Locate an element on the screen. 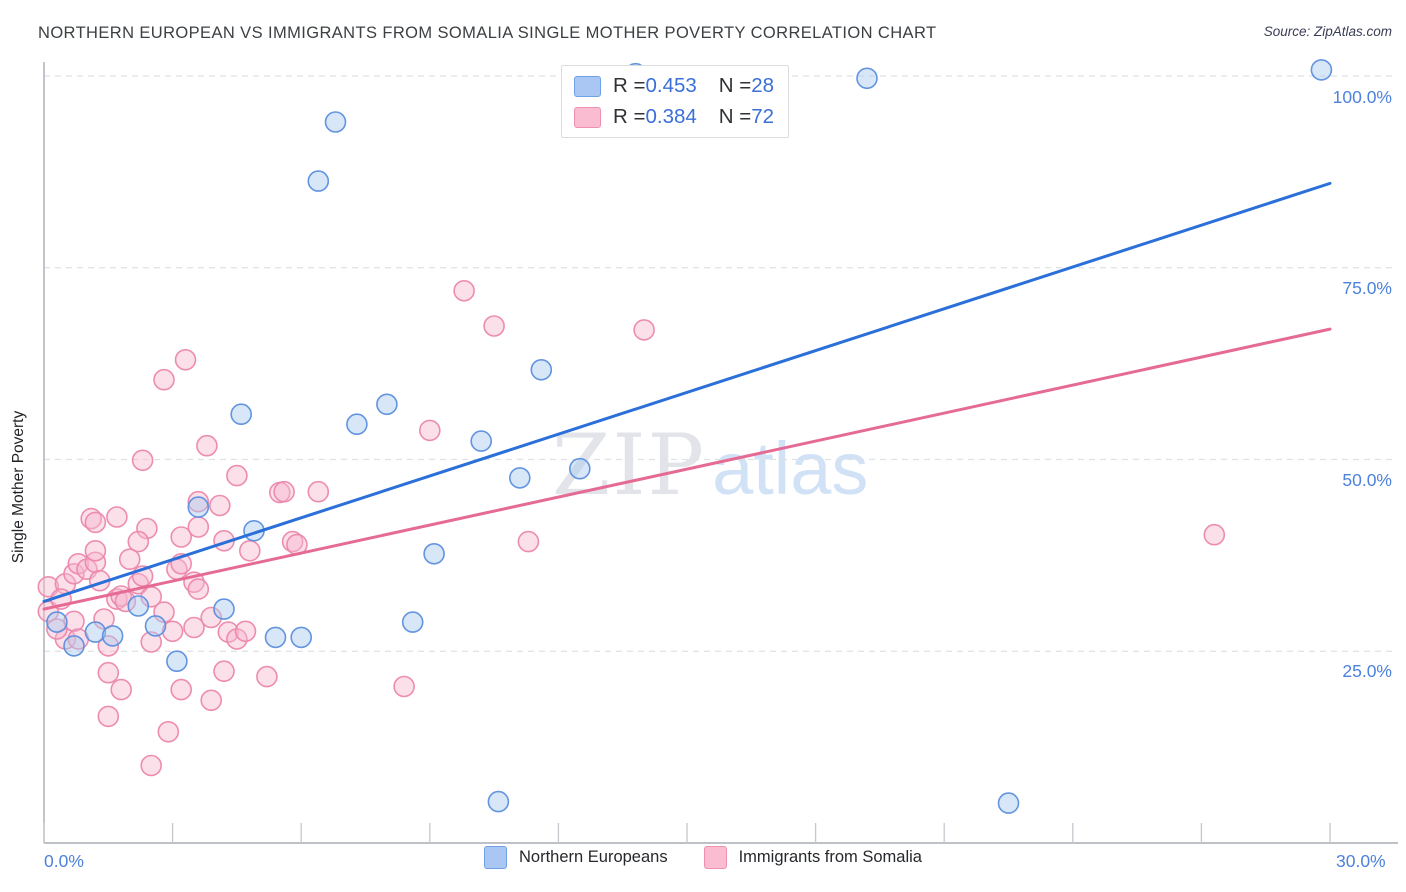 This screenshot has width=1406, height=892. legend-item-label: Northern Europeans is located at coordinates (593, 857).